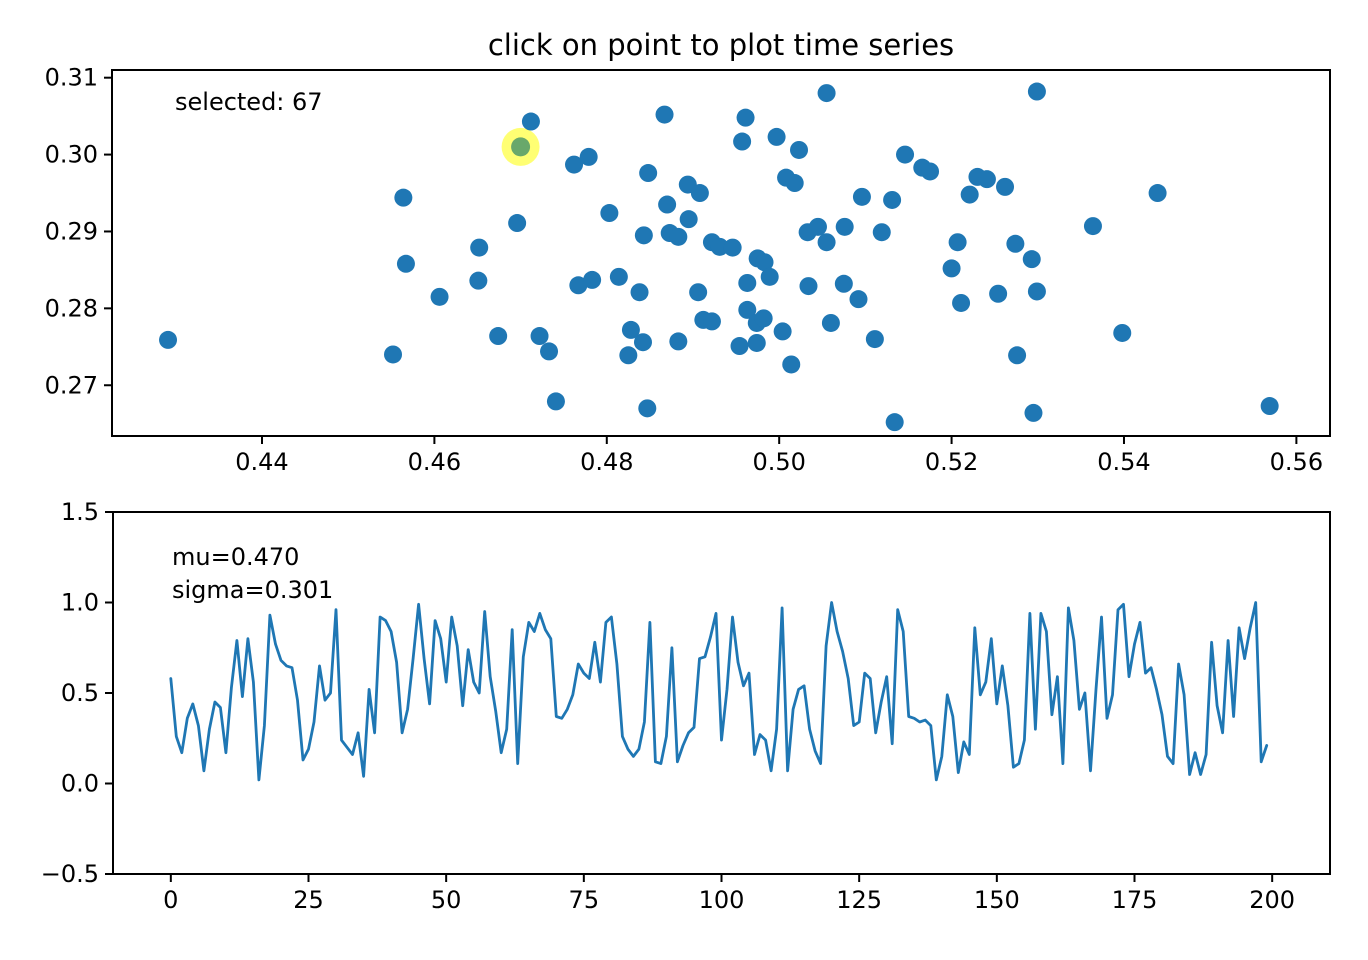  What do you see at coordinates (584, 900) in the screenshot?
I see `x-tick-label: 75` at bounding box center [584, 900].